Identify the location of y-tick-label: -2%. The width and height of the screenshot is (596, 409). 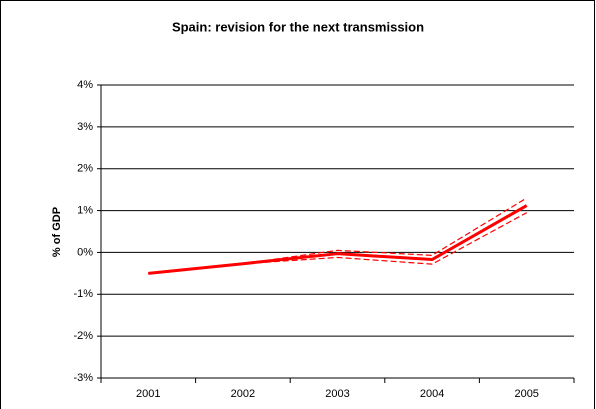
(83, 336).